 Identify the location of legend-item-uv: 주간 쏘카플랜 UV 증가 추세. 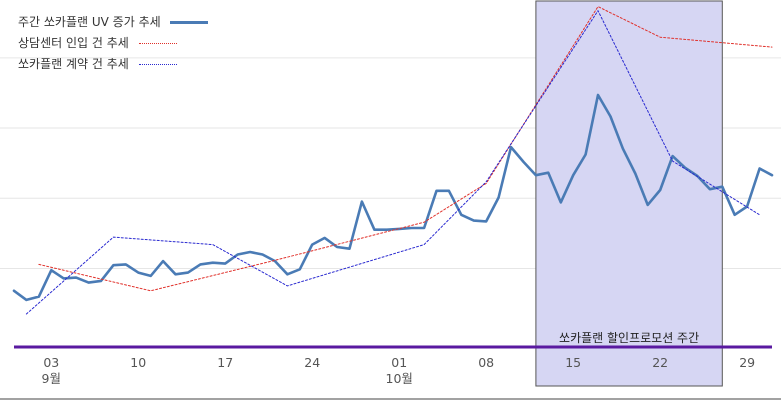
(113, 22).